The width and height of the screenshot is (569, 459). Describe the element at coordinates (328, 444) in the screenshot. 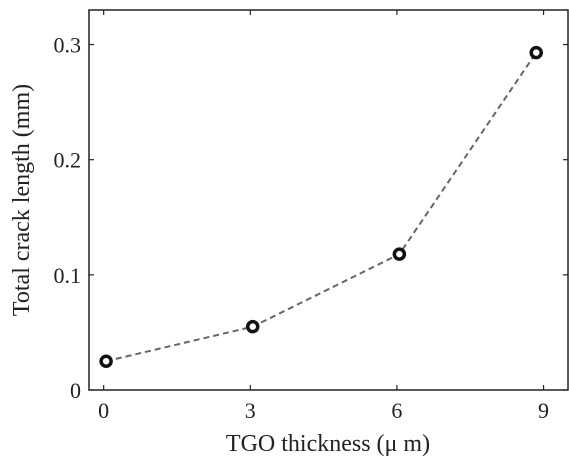

I see `x-axis-title: TGO thickness (μ m)` at that location.